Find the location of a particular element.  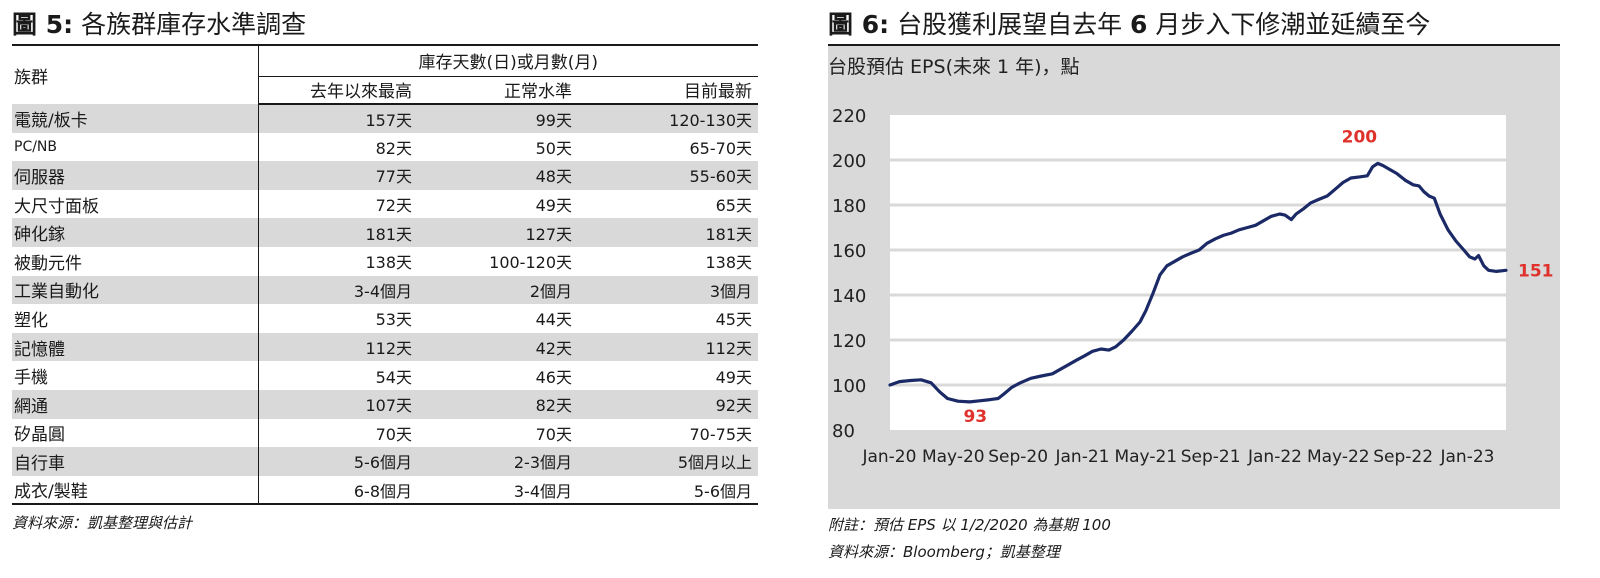

table-row: 被動元件 138天 100-120天 138天 is located at coordinates (385, 261).